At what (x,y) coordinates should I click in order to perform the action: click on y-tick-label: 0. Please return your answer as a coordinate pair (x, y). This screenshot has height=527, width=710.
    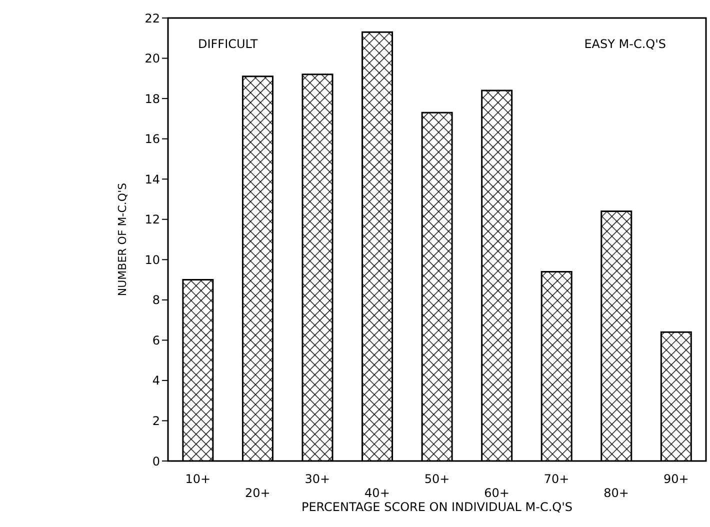
    Looking at the image, I should click on (156, 461).